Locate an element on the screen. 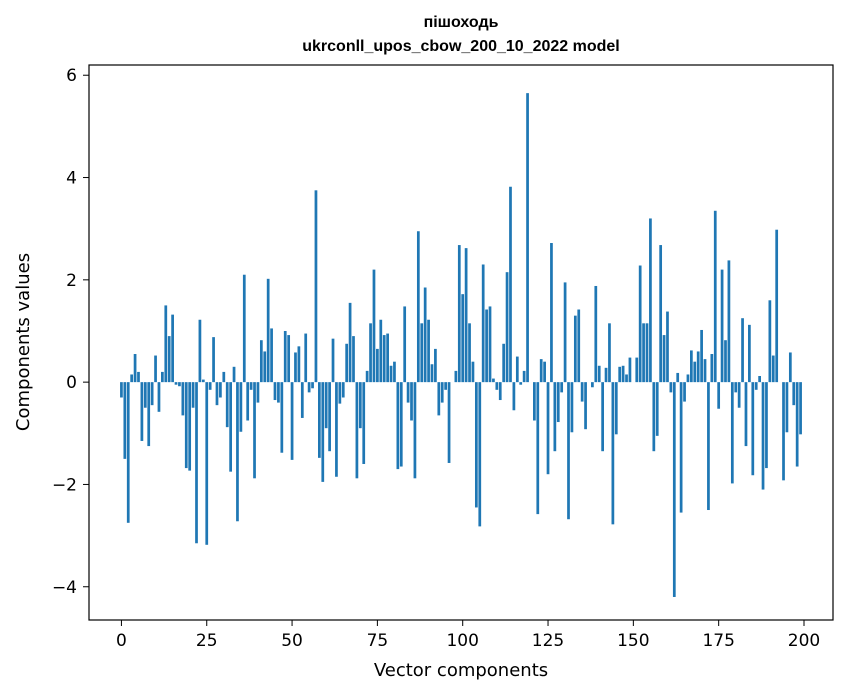 This screenshot has height=696, width=847. y-tick-label: 6 is located at coordinates (71, 76).